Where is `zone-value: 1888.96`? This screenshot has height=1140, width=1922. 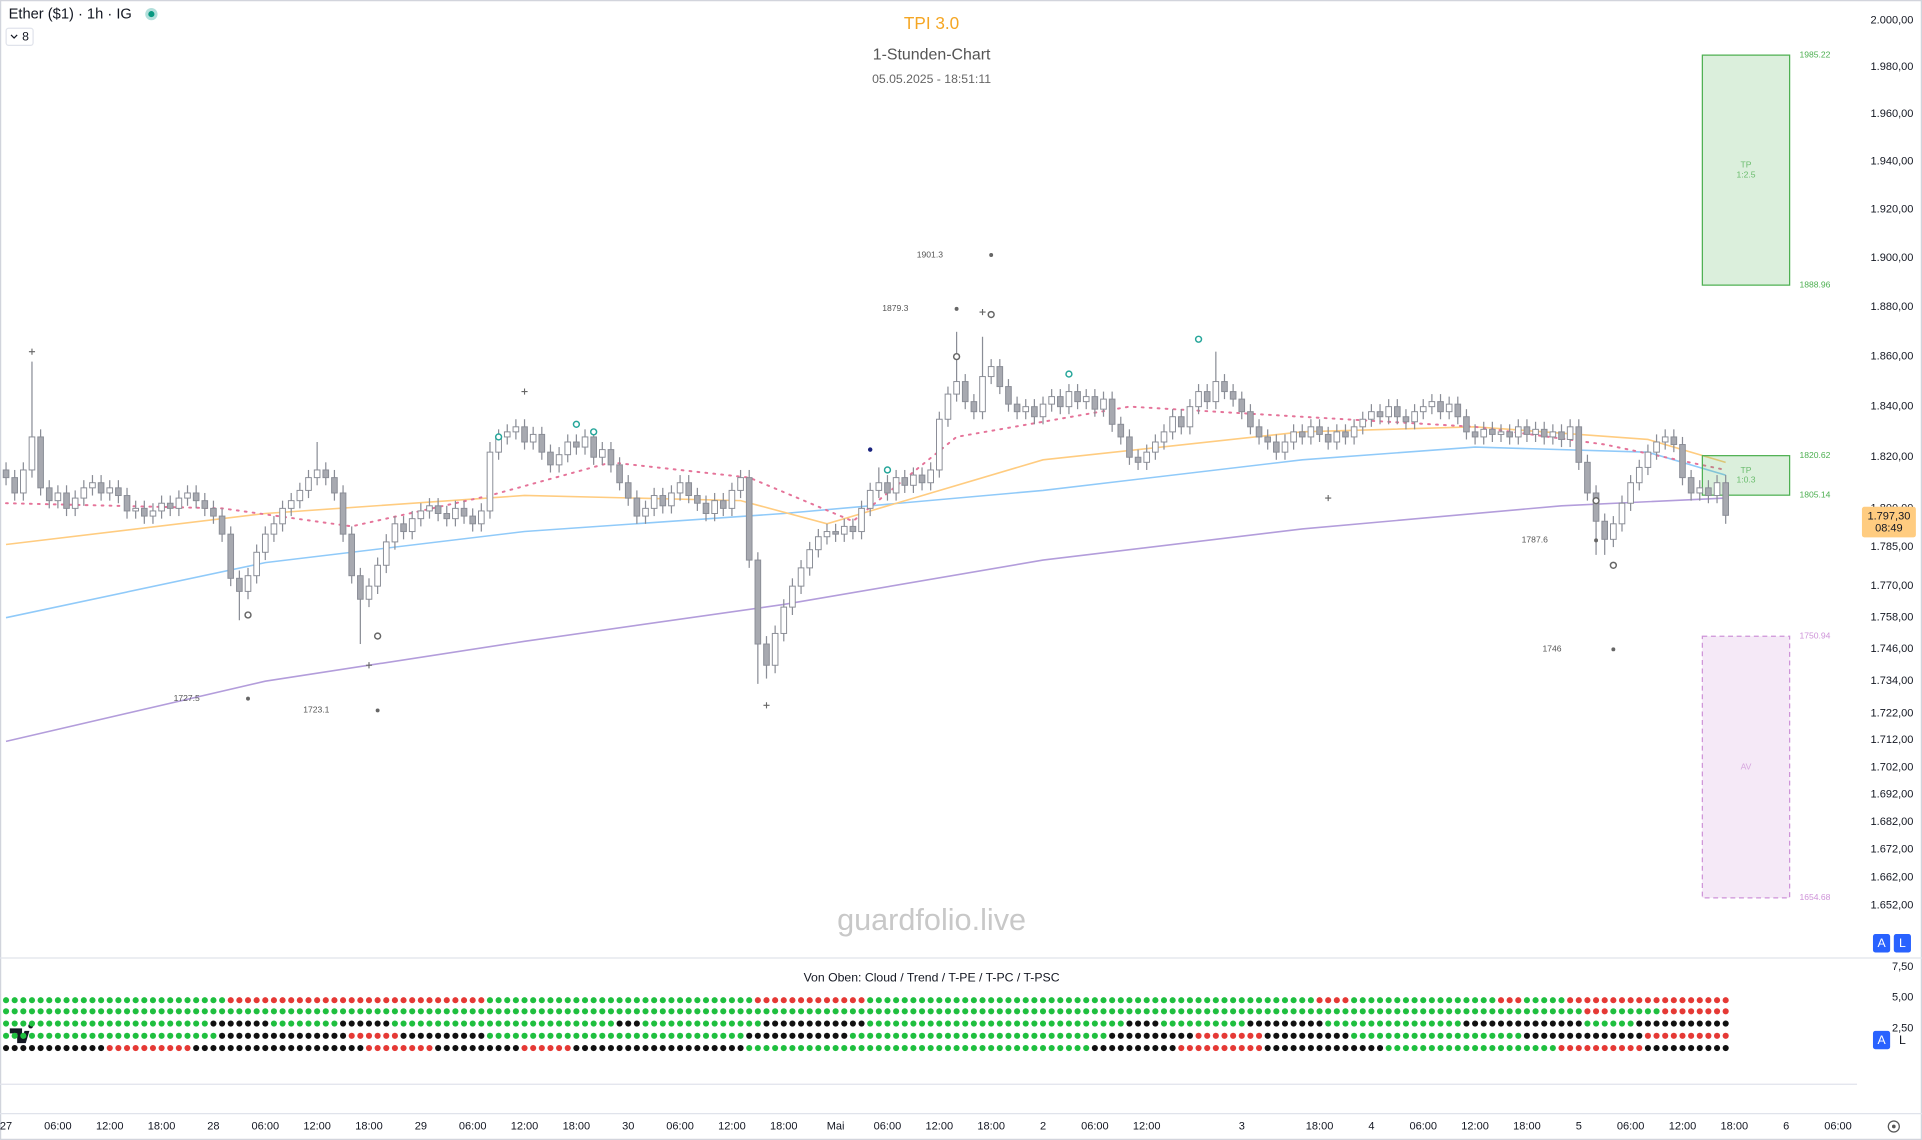 zone-value: 1888.96 is located at coordinates (1814, 284).